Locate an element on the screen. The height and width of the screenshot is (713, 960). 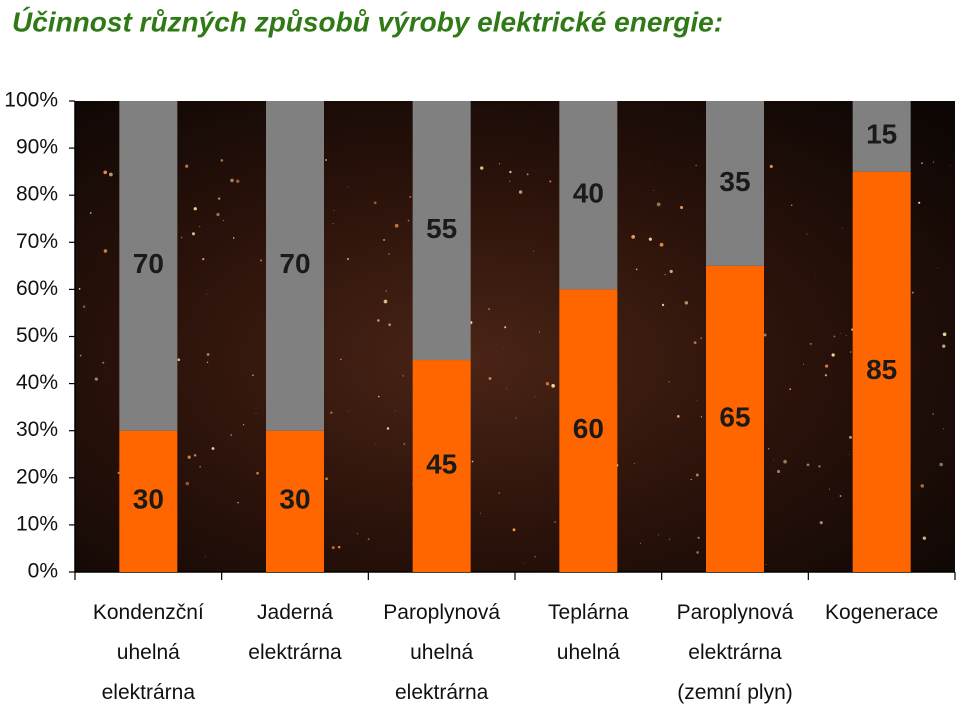
x-tick-label: Teplárna uhelná is located at coordinates (588, 632).